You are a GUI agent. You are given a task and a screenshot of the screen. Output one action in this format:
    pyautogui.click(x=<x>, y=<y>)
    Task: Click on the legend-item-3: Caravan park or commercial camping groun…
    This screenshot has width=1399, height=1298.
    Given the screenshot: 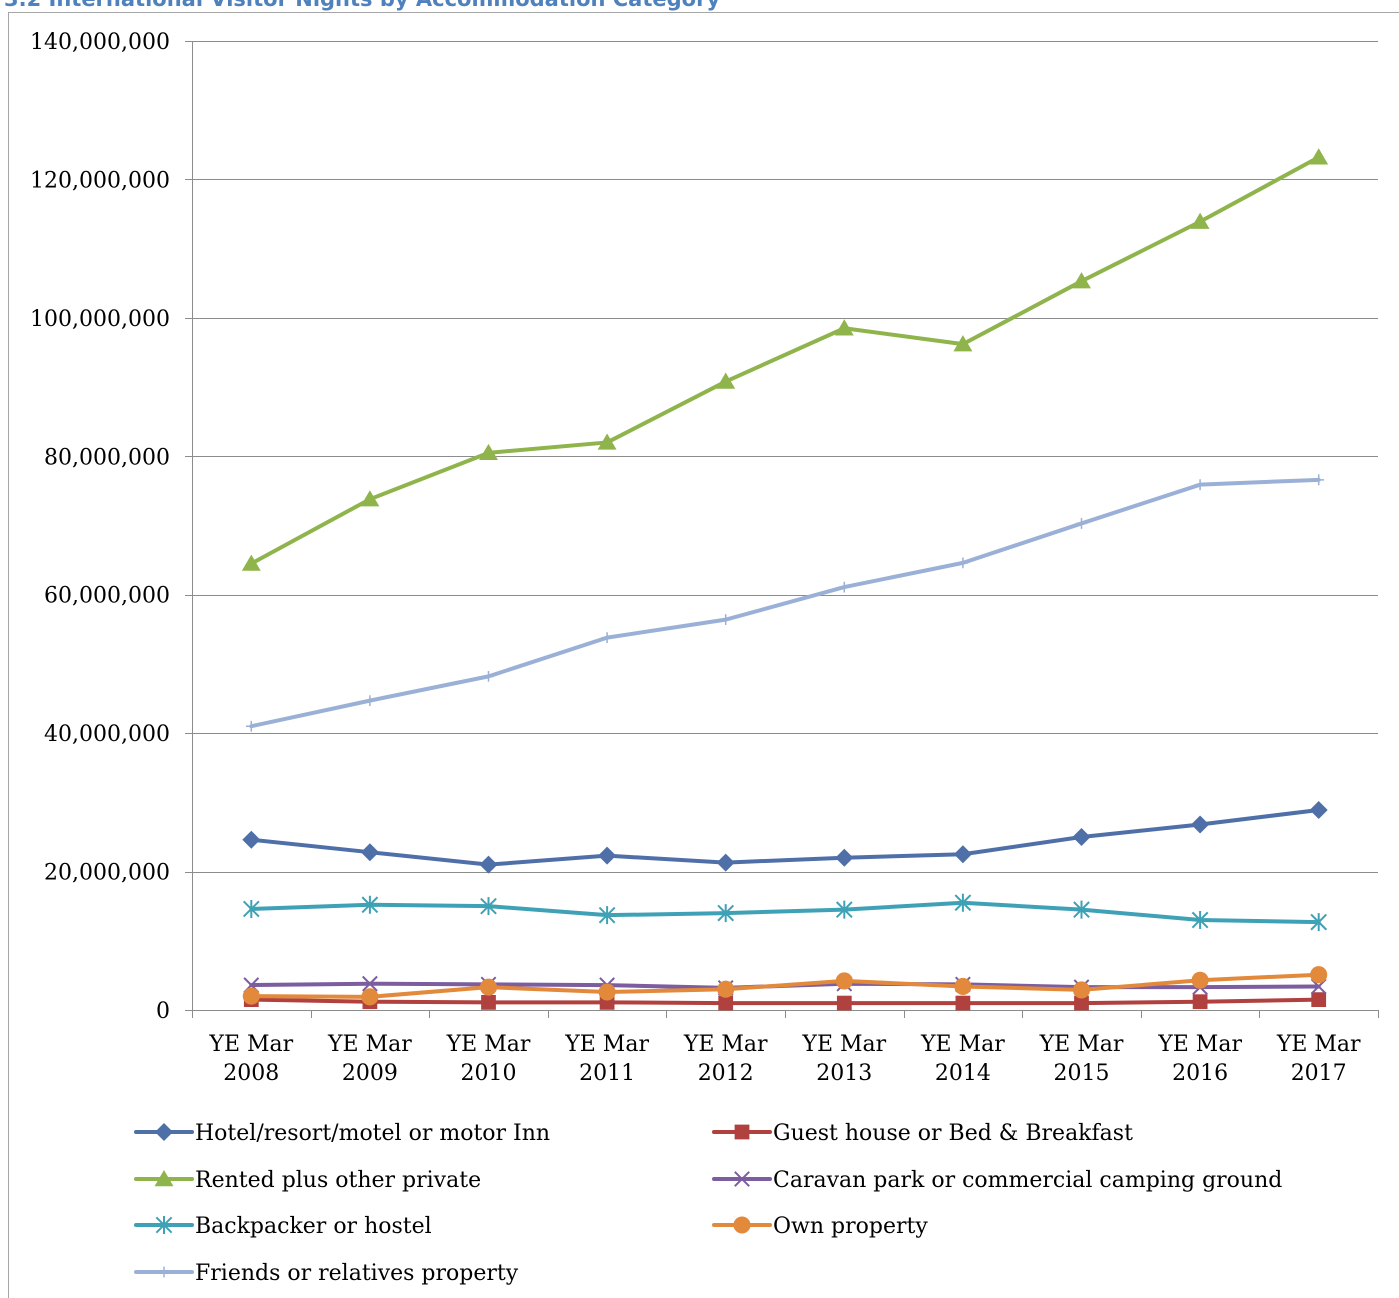 What is the action you would take?
    pyautogui.click(x=997, y=1180)
    